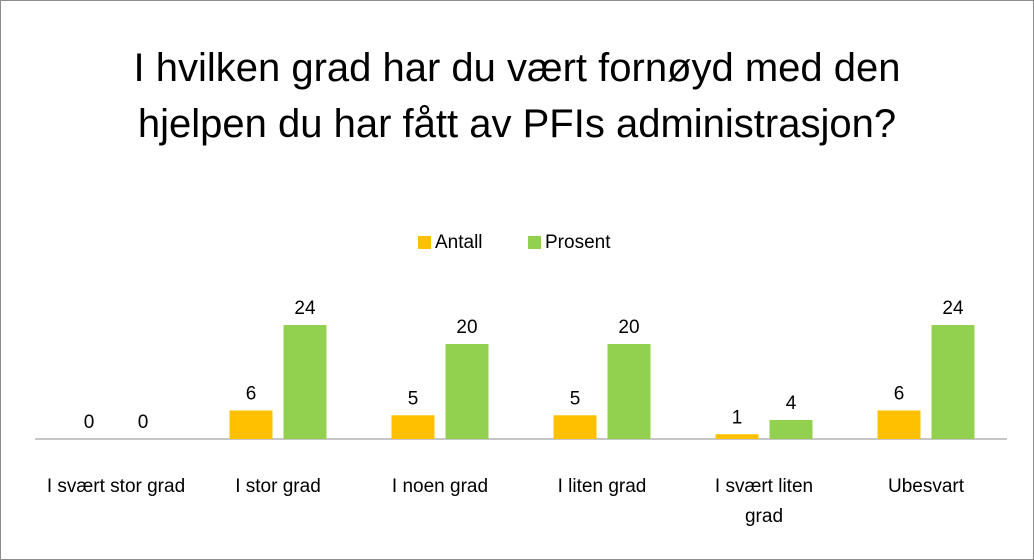 The image size is (1034, 560). I want to click on x-tick-label: I svært stor grad, so click(116, 486).